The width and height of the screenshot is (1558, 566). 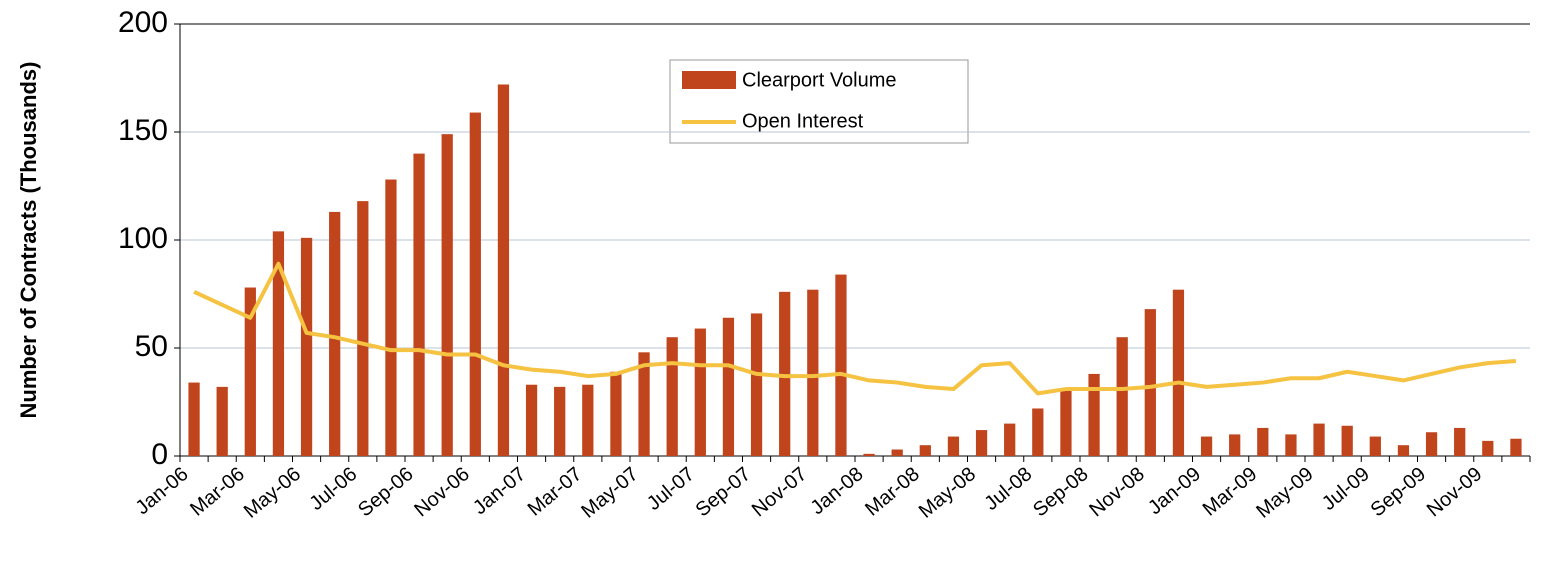 What do you see at coordinates (780, 492) in the screenshot?
I see `x-tick-label: Nov-07` at bounding box center [780, 492].